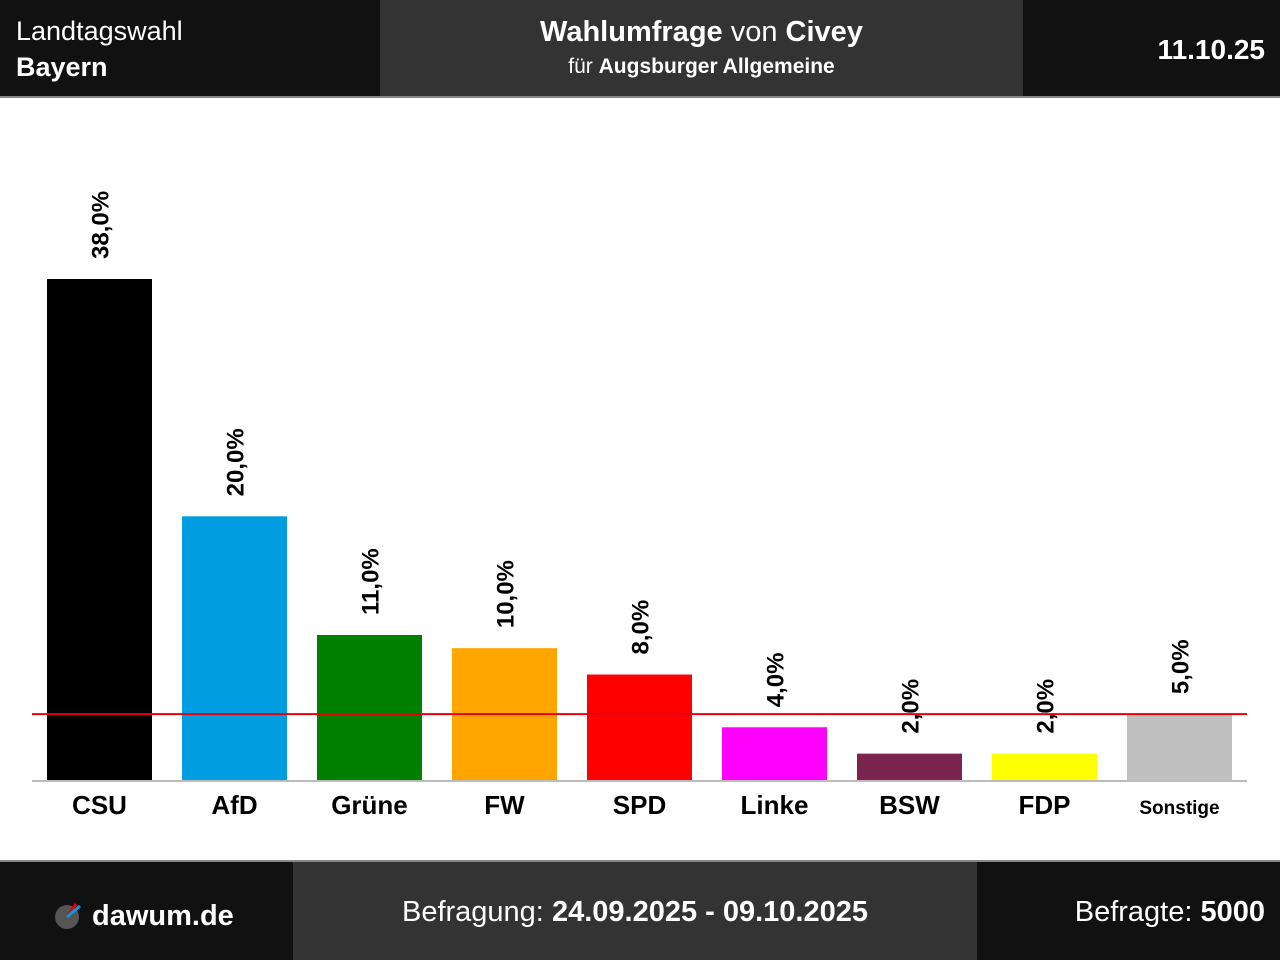 The height and width of the screenshot is (960, 1280). I want to click on x-tick-label: Linke, so click(775, 805).